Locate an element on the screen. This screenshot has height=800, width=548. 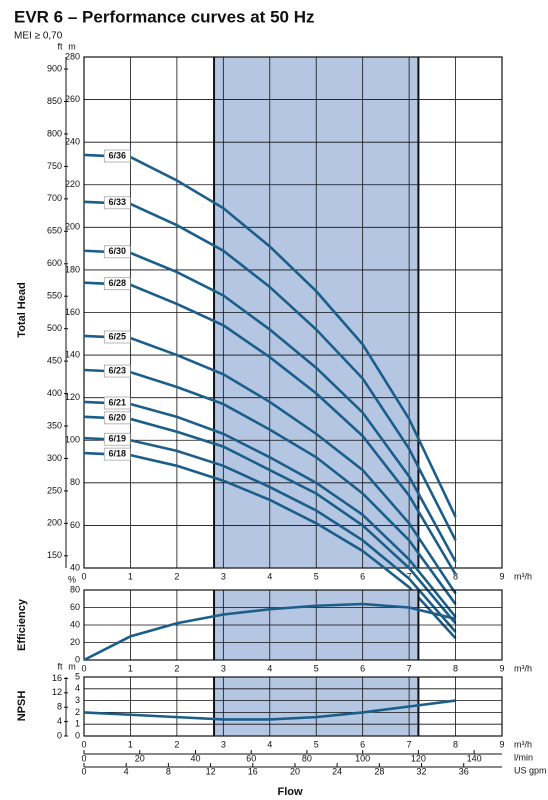
extra-x-tick-label: 60 is located at coordinates (251, 758).